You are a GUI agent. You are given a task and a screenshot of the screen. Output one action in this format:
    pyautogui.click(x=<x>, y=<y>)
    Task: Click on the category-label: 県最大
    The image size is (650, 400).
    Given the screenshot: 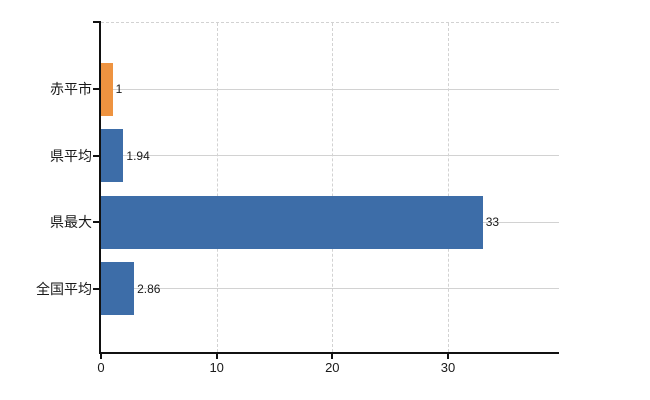 What is the action you would take?
    pyautogui.click(x=71, y=222)
    